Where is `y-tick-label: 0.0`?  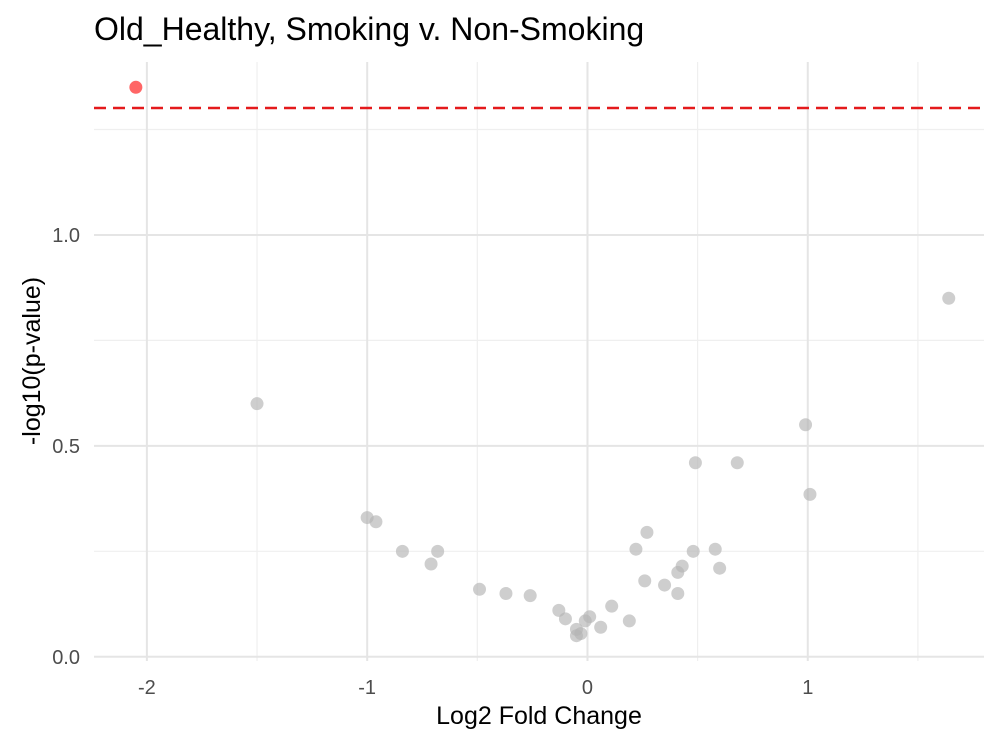 y-tick-label: 0.0 is located at coordinates (66, 658).